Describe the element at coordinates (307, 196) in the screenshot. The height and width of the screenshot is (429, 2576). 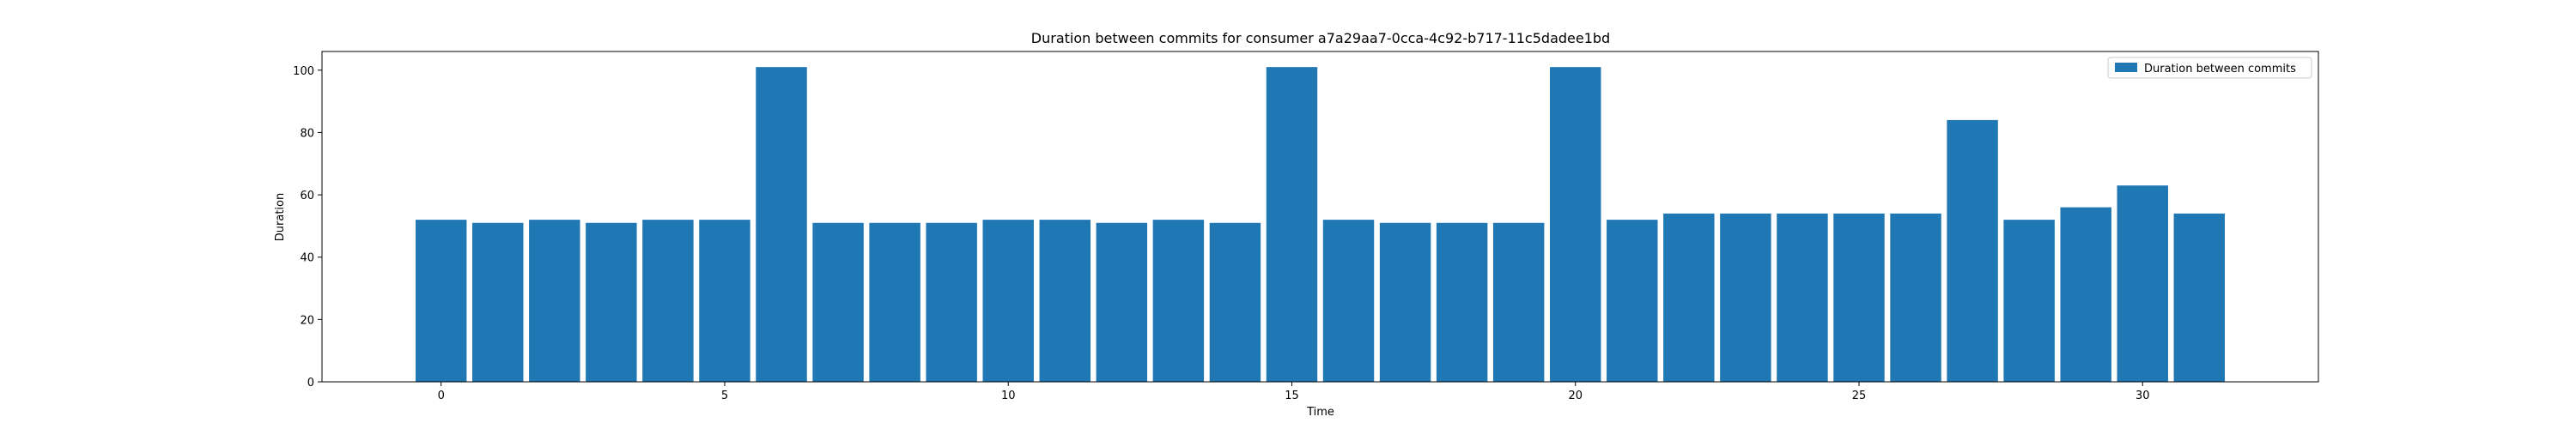
I see `y-tick-label: 60` at that location.